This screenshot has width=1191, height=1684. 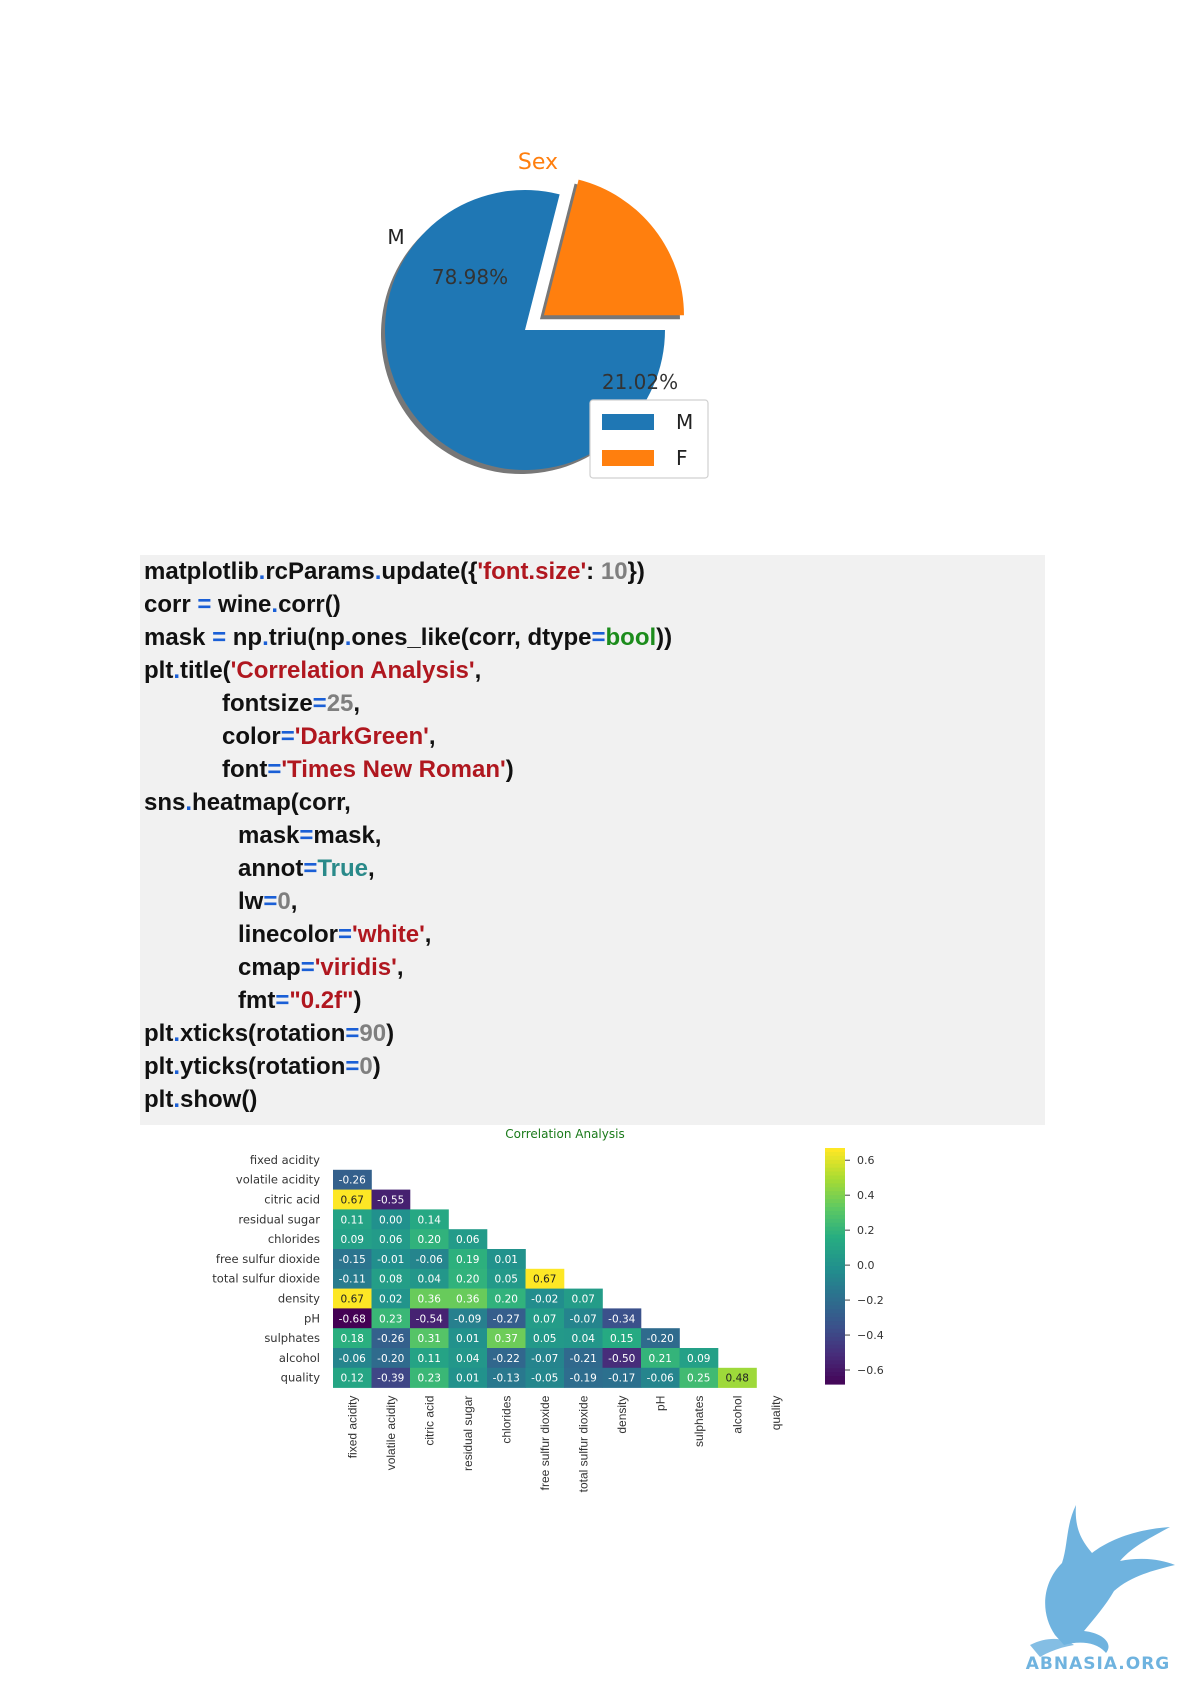 I want to click on code-line: color='DarkGreen',, so click(x=329, y=737).